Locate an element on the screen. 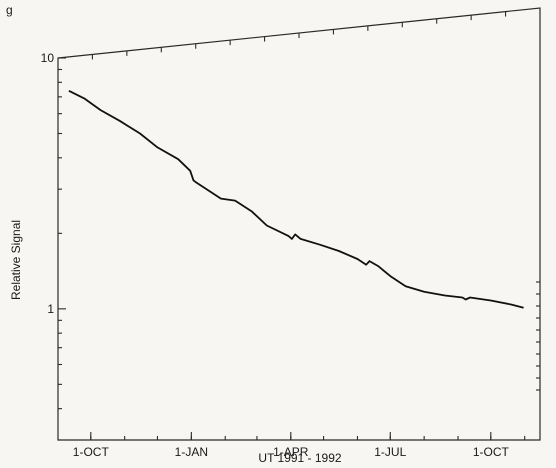  y-tick-label: 1 is located at coordinates (50, 309).